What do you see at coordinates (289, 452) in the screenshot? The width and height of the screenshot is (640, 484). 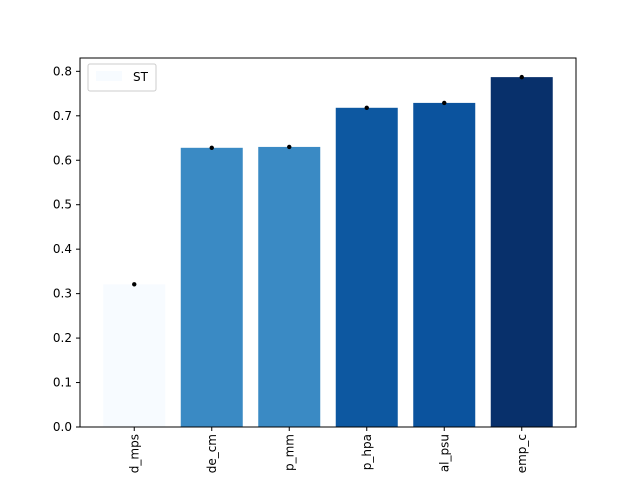 I see `x-tick-label: p_mm` at bounding box center [289, 452].